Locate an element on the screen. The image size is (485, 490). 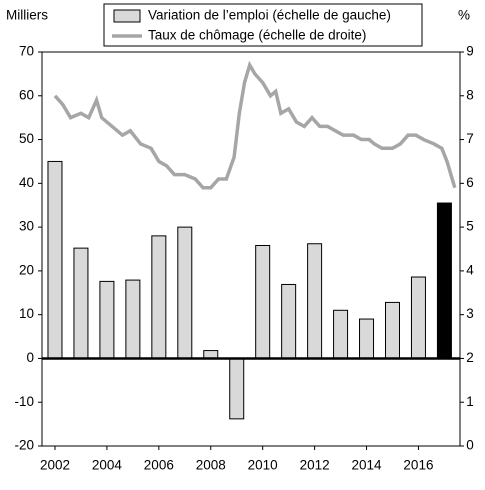
y2-tick-label: 9 is located at coordinates (470, 51).